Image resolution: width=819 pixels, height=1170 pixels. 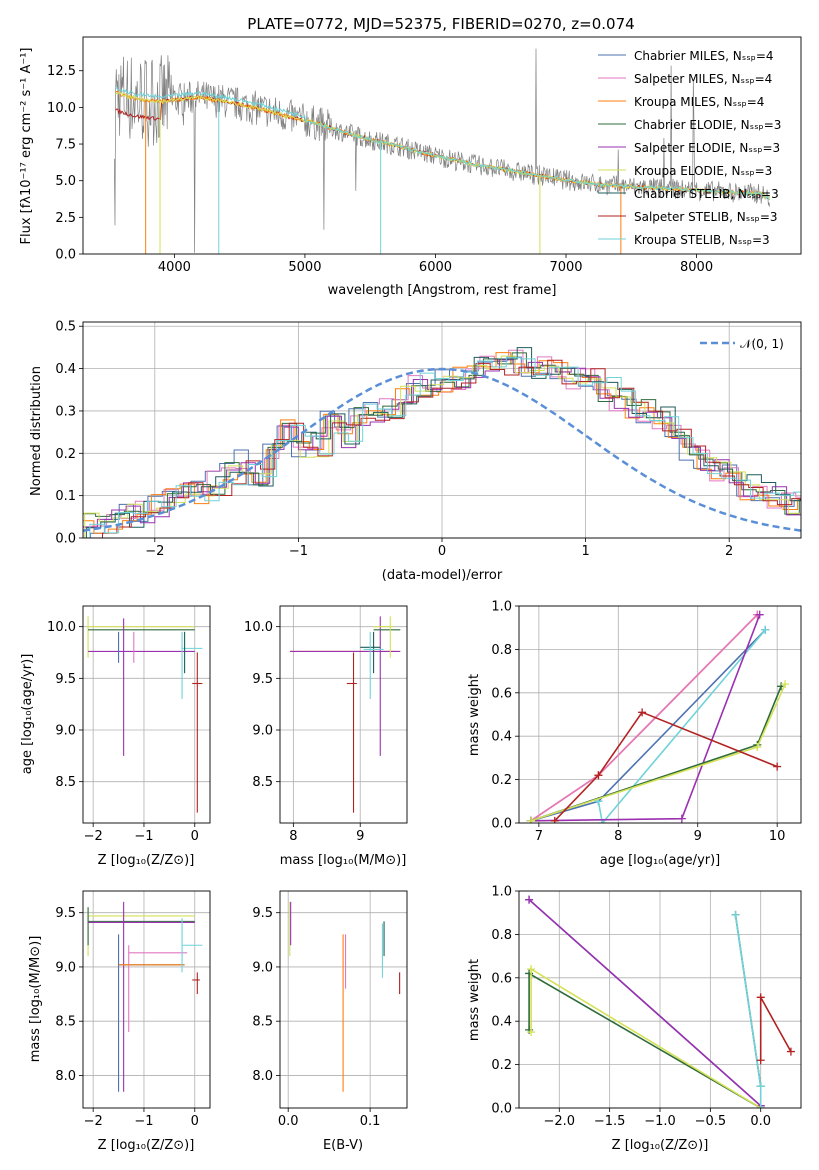 I want to click on spectrum-xlabel: wavelength [Angstrom, rest frame], so click(x=442, y=290).